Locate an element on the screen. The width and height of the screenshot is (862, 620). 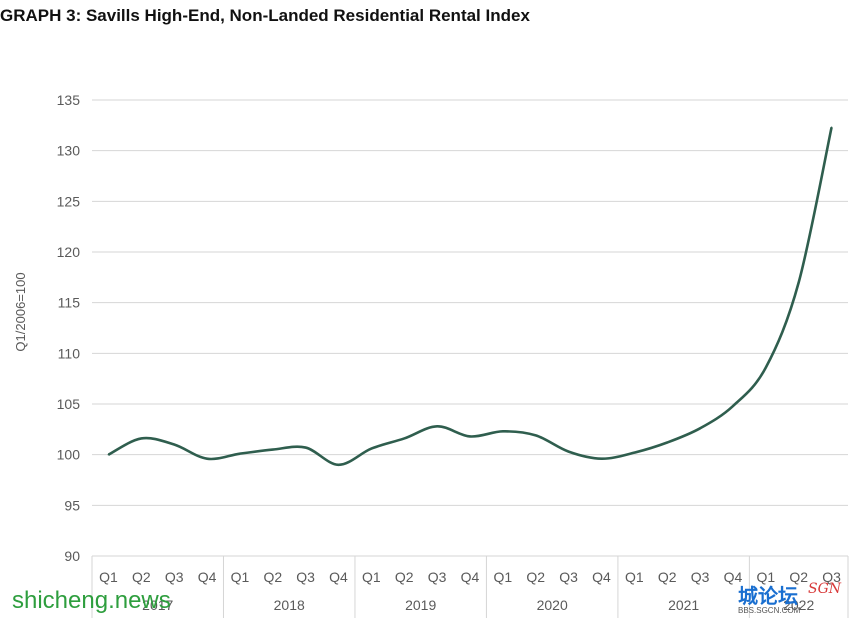
y-tick-label: 115 is located at coordinates (69, 303).